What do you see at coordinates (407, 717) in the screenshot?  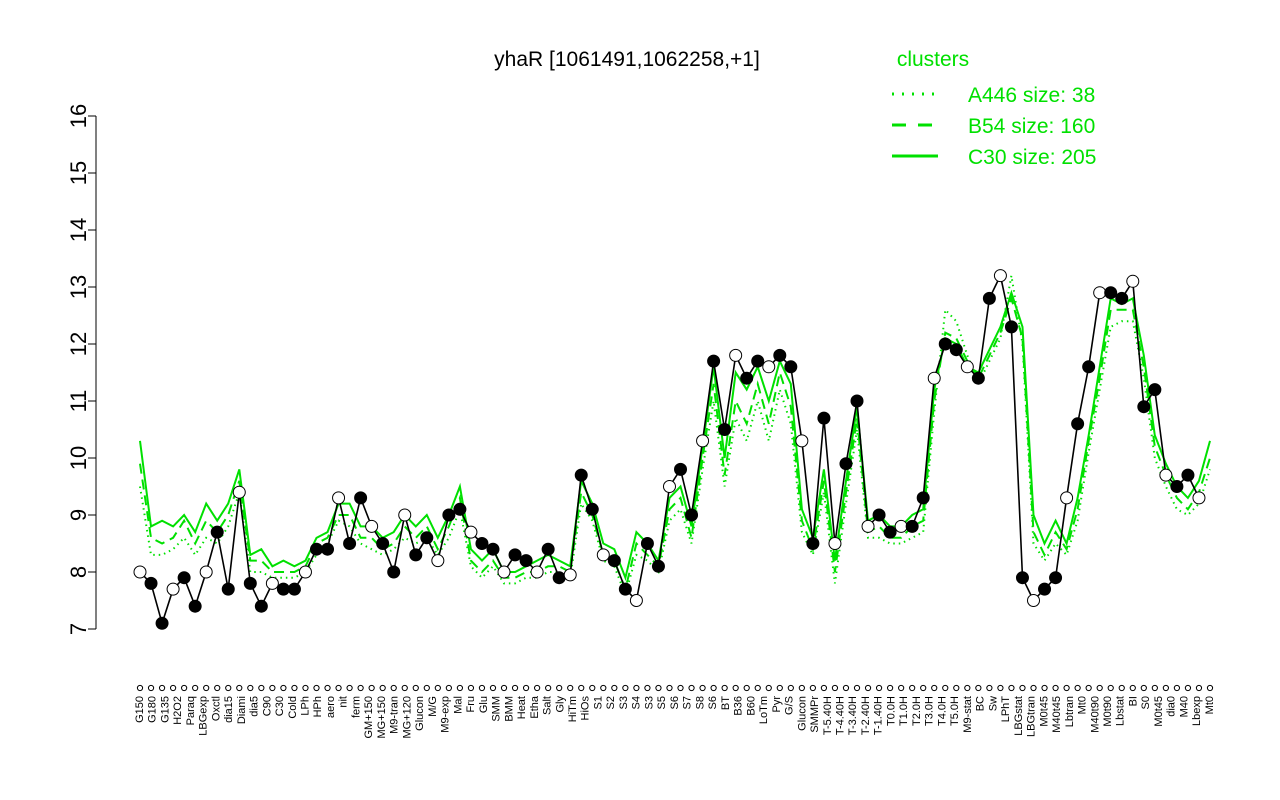 I see `x-tick-label: MG+120` at bounding box center [407, 717].